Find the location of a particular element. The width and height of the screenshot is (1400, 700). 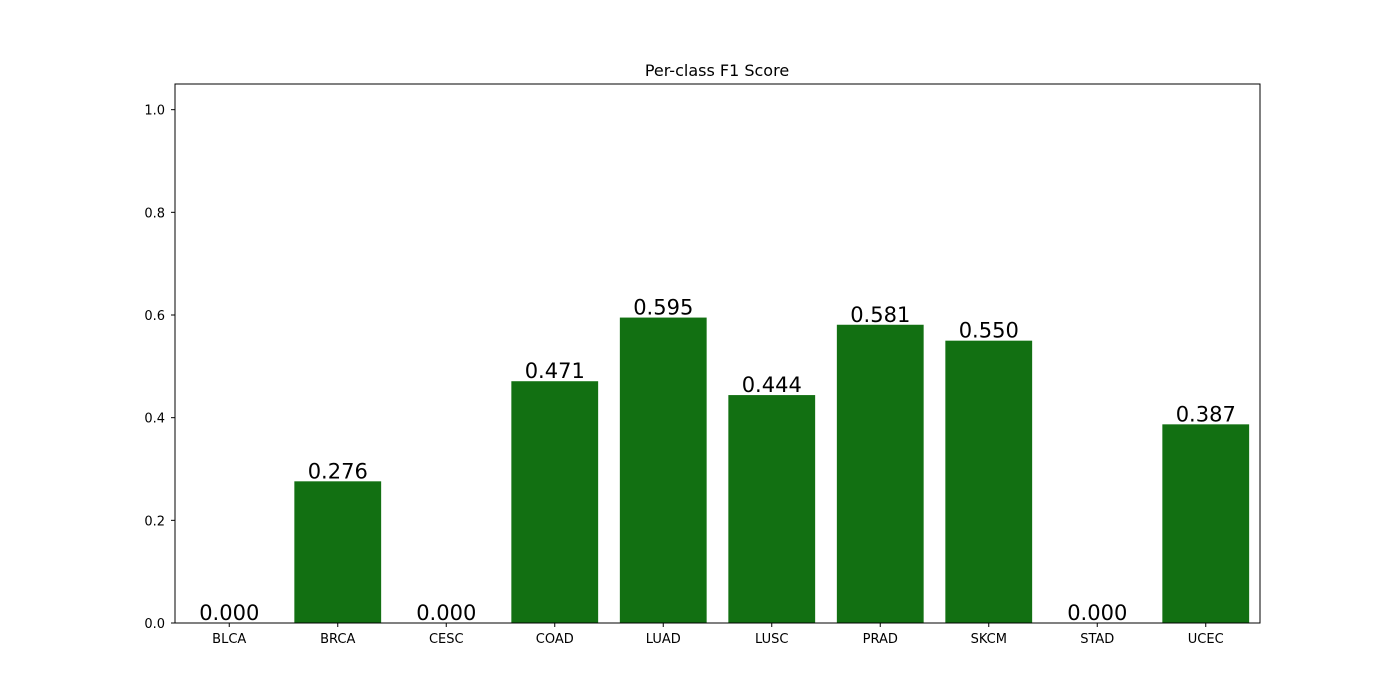

bar-value-label: 0.471 is located at coordinates (555, 371).